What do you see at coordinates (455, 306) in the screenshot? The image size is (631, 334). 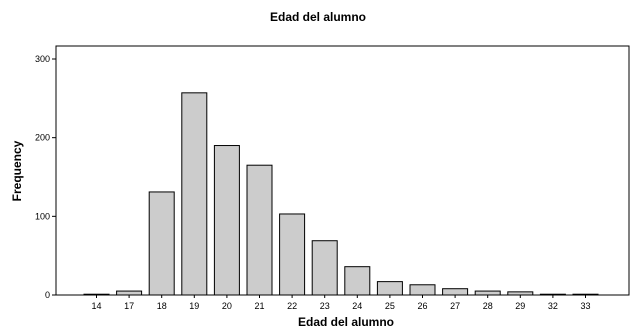 I see `x-tick-label: 27` at bounding box center [455, 306].